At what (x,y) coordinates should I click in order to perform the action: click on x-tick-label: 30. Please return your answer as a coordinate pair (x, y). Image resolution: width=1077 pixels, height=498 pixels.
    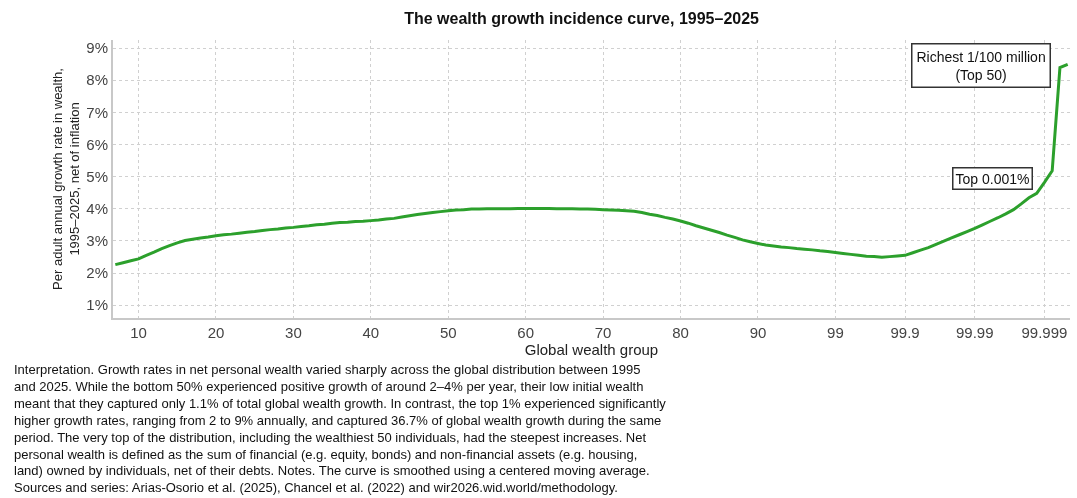
    Looking at the image, I should click on (293, 332).